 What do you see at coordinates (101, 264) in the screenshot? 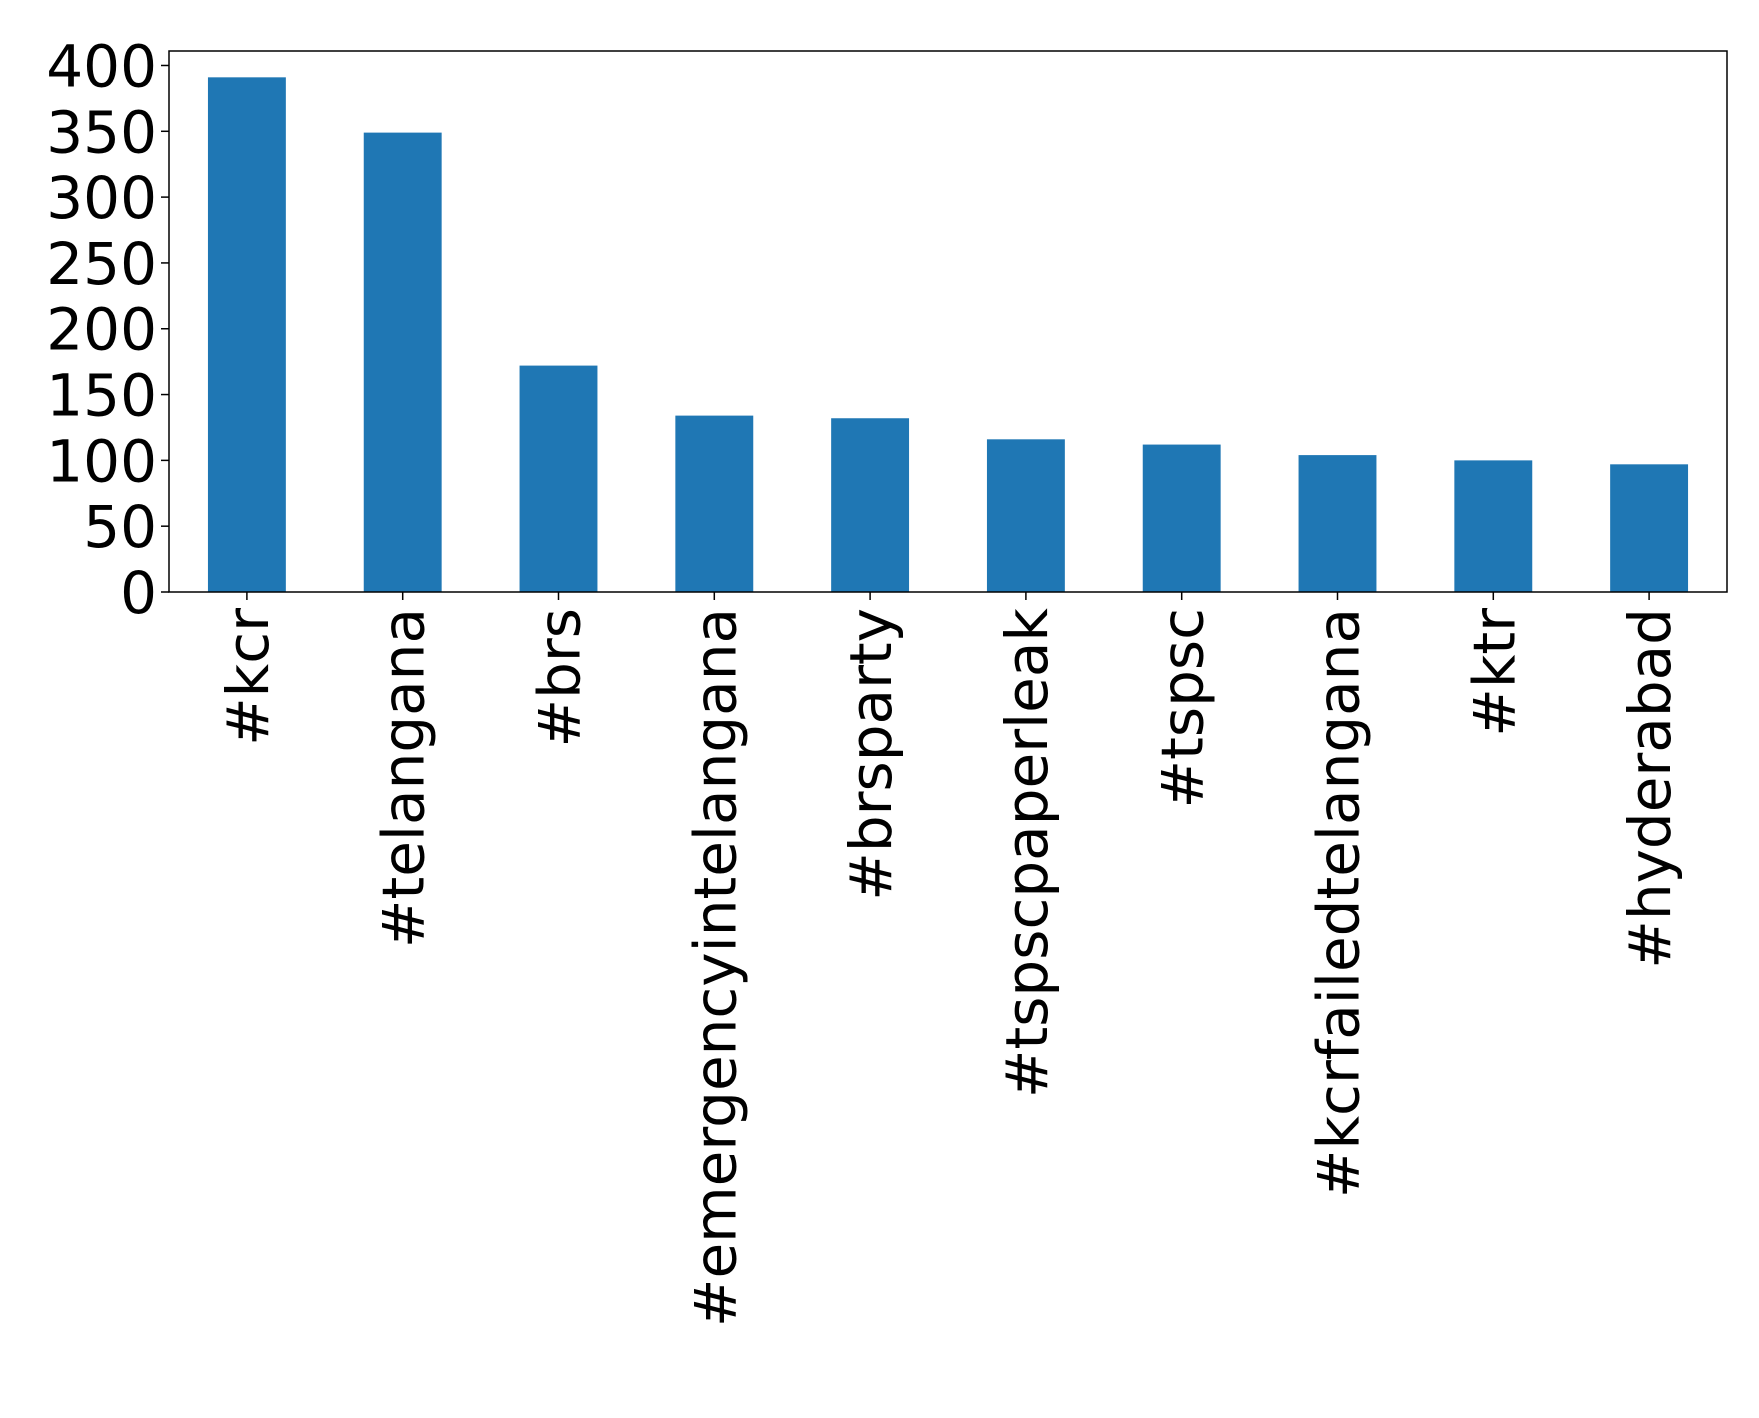
I see `y-tick-label: 250` at bounding box center [101, 264].